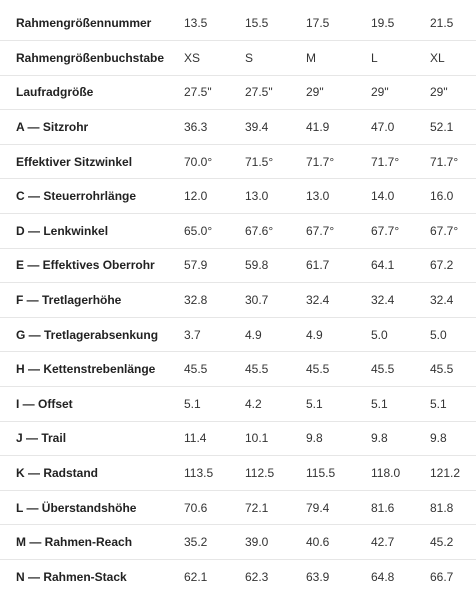 This screenshot has width=476, height=596. Describe the element at coordinates (86, 369) in the screenshot. I see `row-label: H — Kettenstrebenlänge` at that location.